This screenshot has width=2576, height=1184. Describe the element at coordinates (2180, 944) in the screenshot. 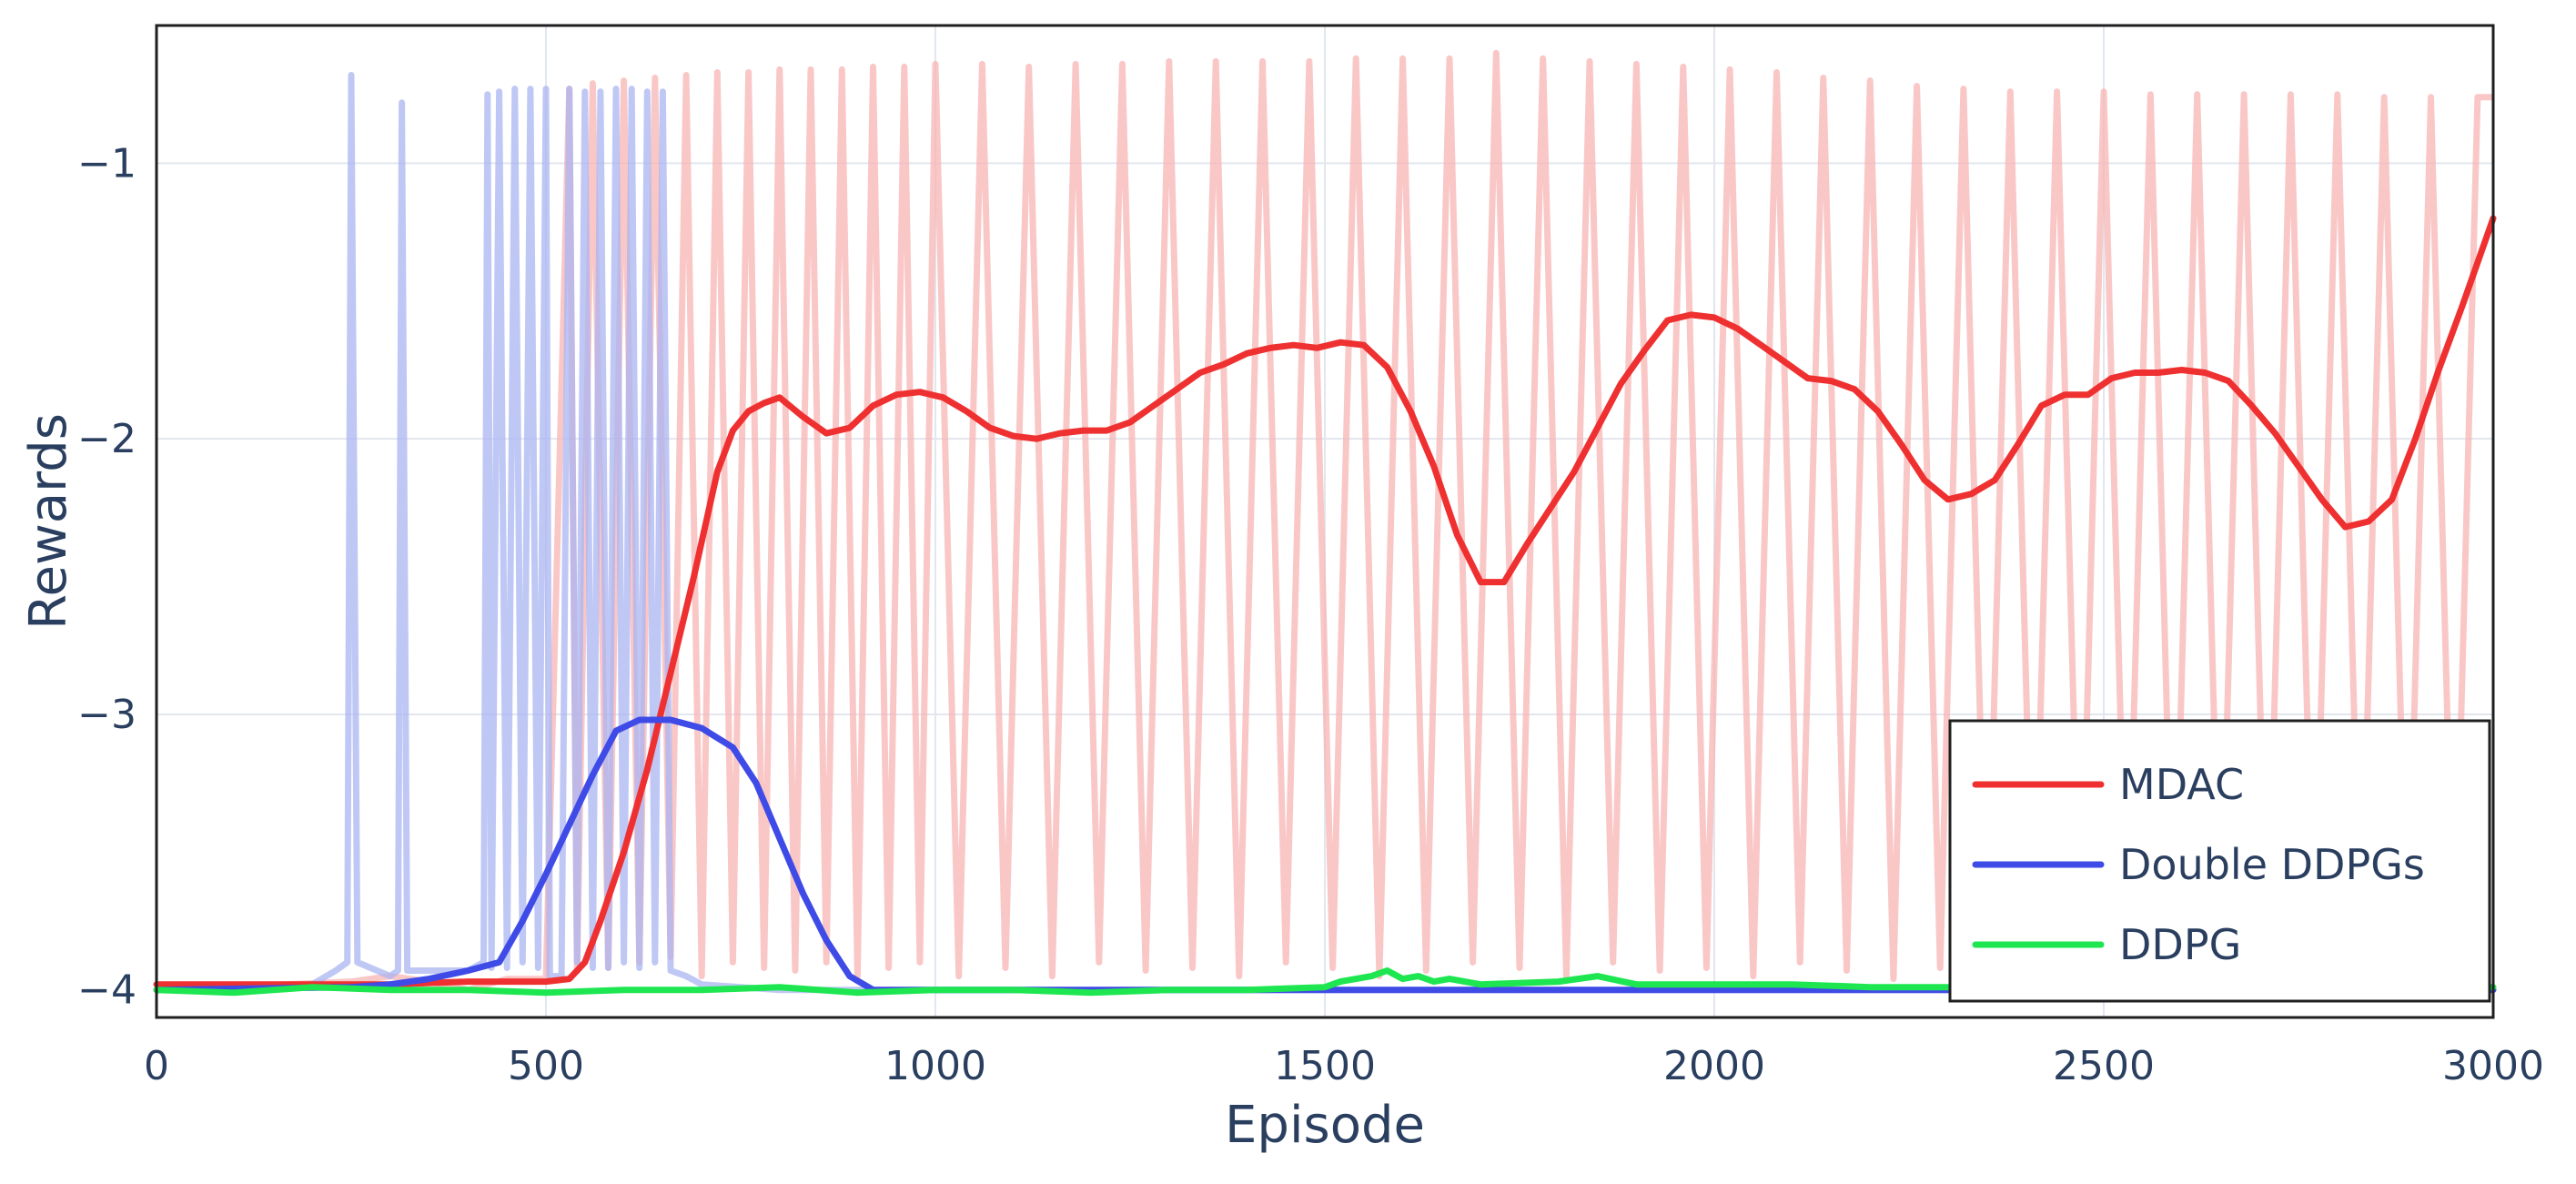

I see `legend-label-ddpg: DDPG` at that location.